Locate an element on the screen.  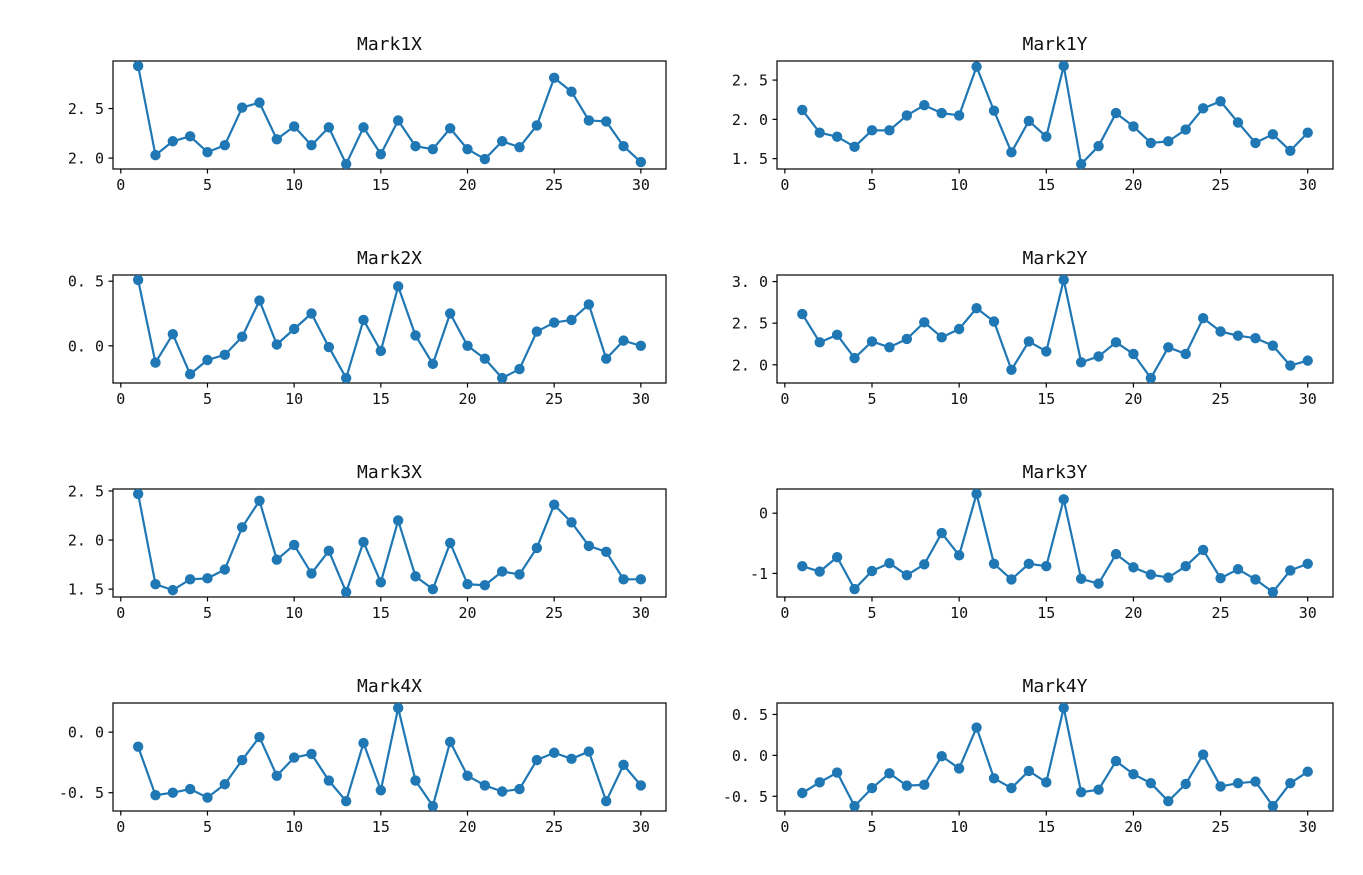
chart-mark4x: Mark4X 0 5 10 15 20 25 30 -0. 5 0. 0 is located at coordinates (363, 756).